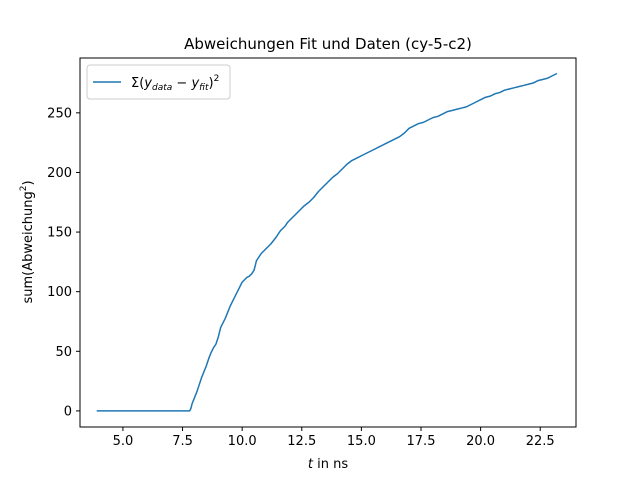 This screenshot has width=640, height=480. Describe the element at coordinates (147, 83) in the screenshot. I see `legend-y-data: y` at that location.